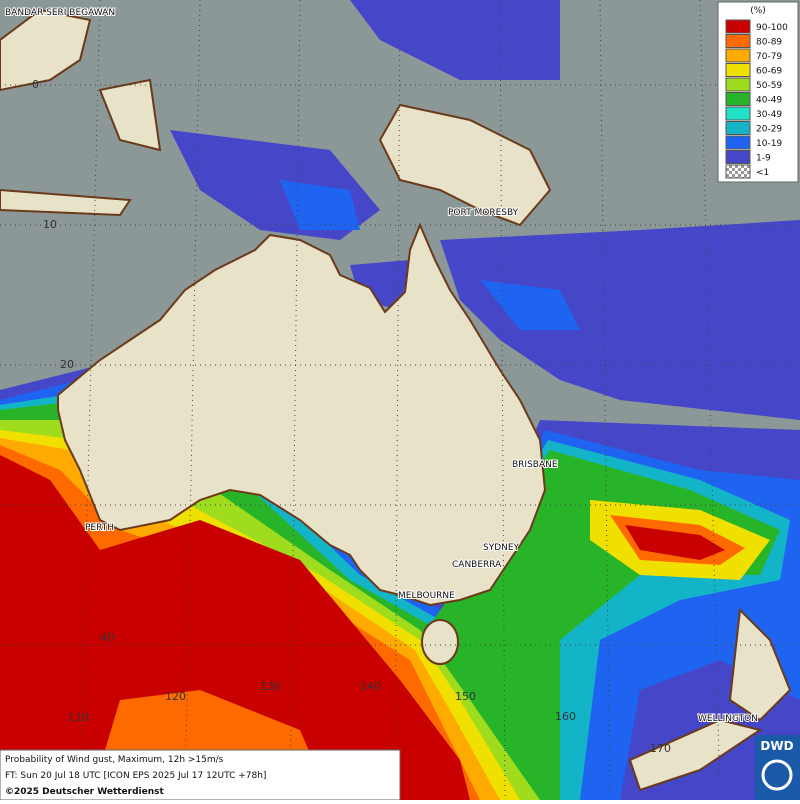 The height and width of the screenshot is (804, 800). What do you see at coordinates (769, 57) in the screenshot?
I see `legend-label: 70-79` at bounding box center [769, 57].